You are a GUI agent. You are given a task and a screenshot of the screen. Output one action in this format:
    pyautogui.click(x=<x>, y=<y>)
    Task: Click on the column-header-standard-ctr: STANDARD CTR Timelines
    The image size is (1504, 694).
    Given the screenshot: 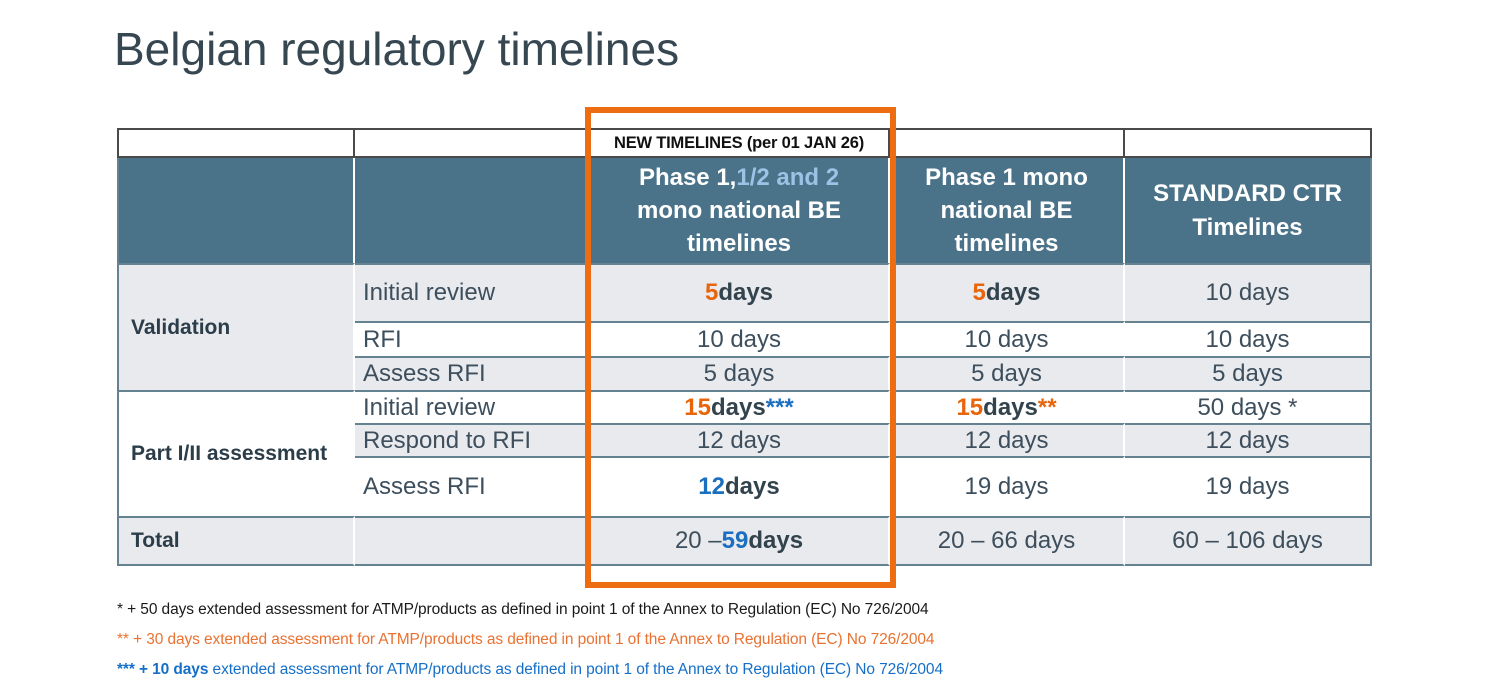 What is the action you would take?
    pyautogui.click(x=1248, y=210)
    